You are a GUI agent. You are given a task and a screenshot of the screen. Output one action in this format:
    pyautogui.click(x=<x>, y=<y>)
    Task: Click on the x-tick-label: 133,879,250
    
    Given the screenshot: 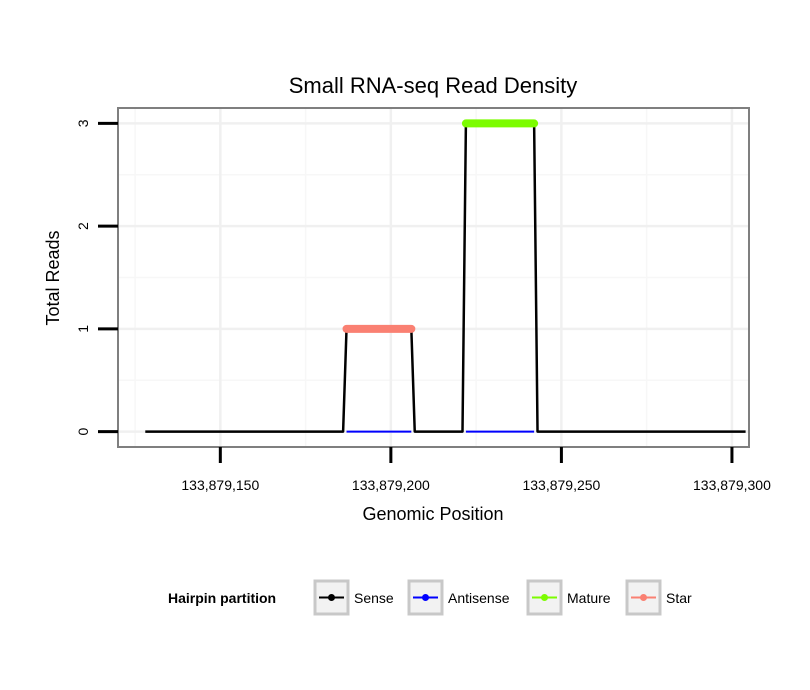 What is the action you would take?
    pyautogui.click(x=561, y=485)
    